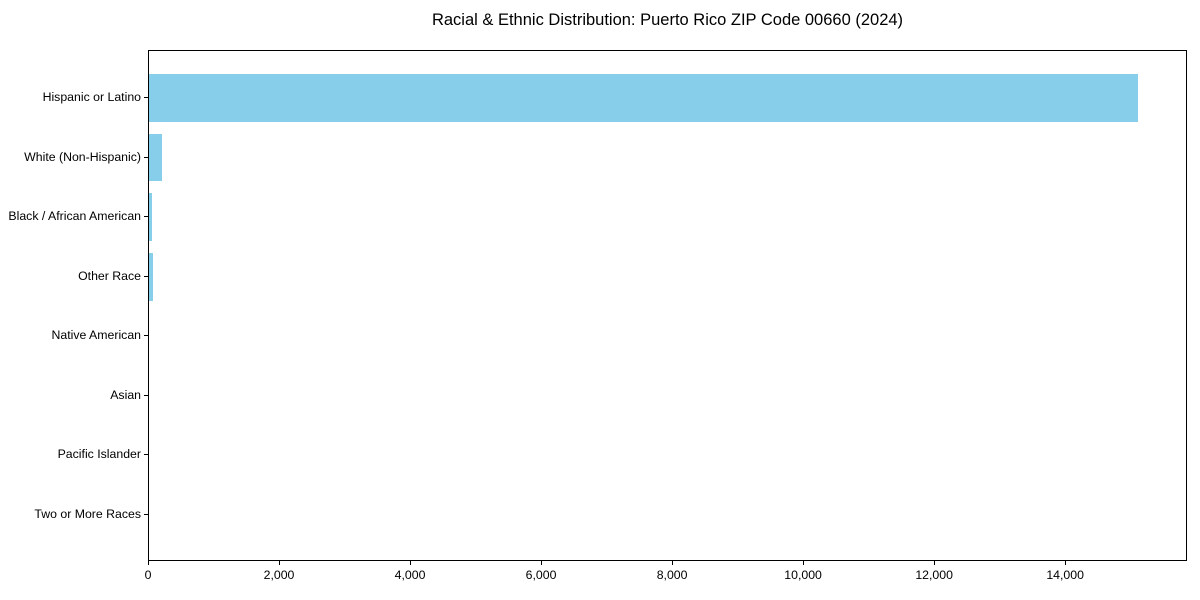 The width and height of the screenshot is (1200, 600). Describe the element at coordinates (672, 575) in the screenshot. I see `x-tick-label: 8,000` at that location.